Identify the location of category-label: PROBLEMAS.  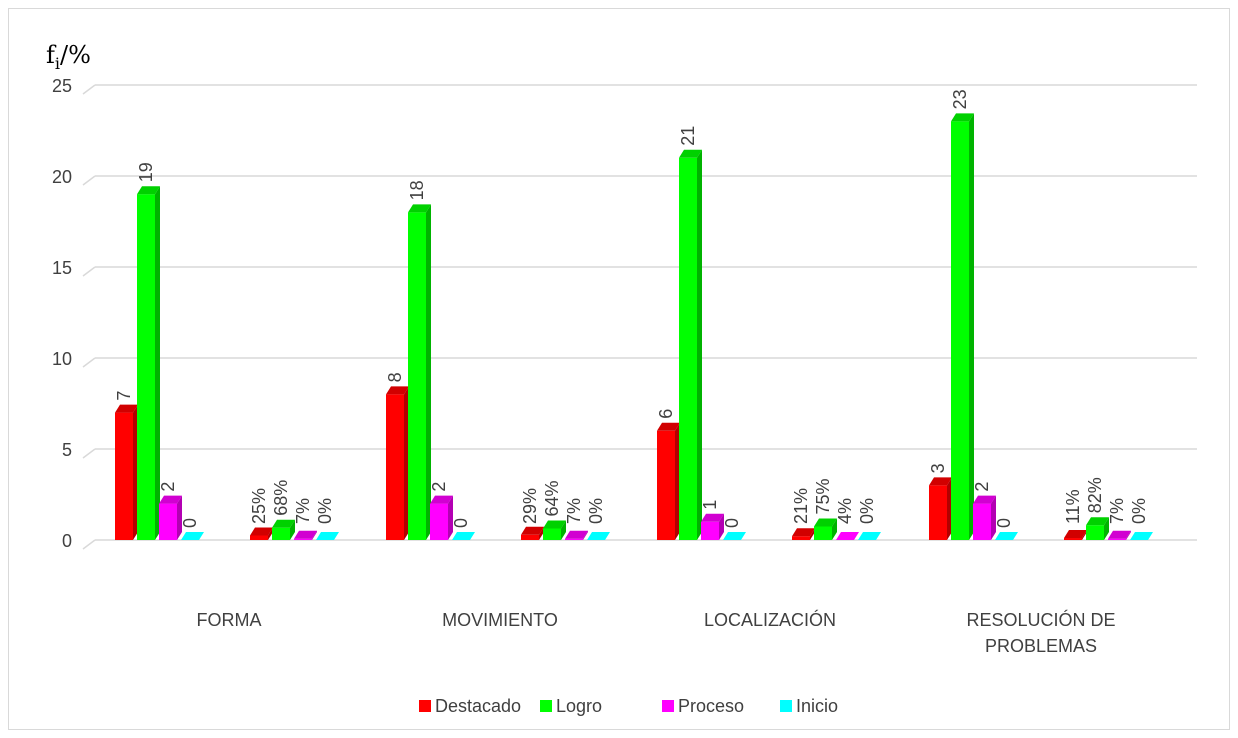
(1041, 646).